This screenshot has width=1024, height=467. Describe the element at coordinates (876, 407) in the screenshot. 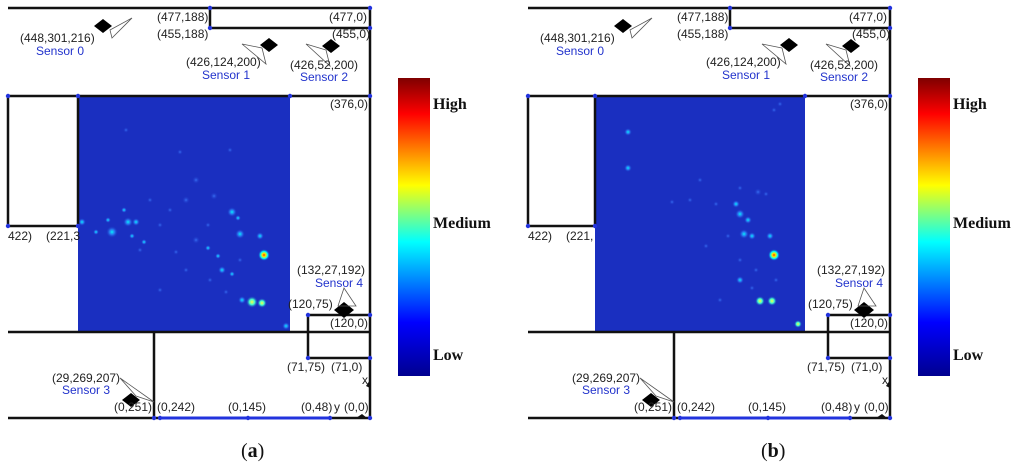

I see `coord-label: (0,0)` at that location.